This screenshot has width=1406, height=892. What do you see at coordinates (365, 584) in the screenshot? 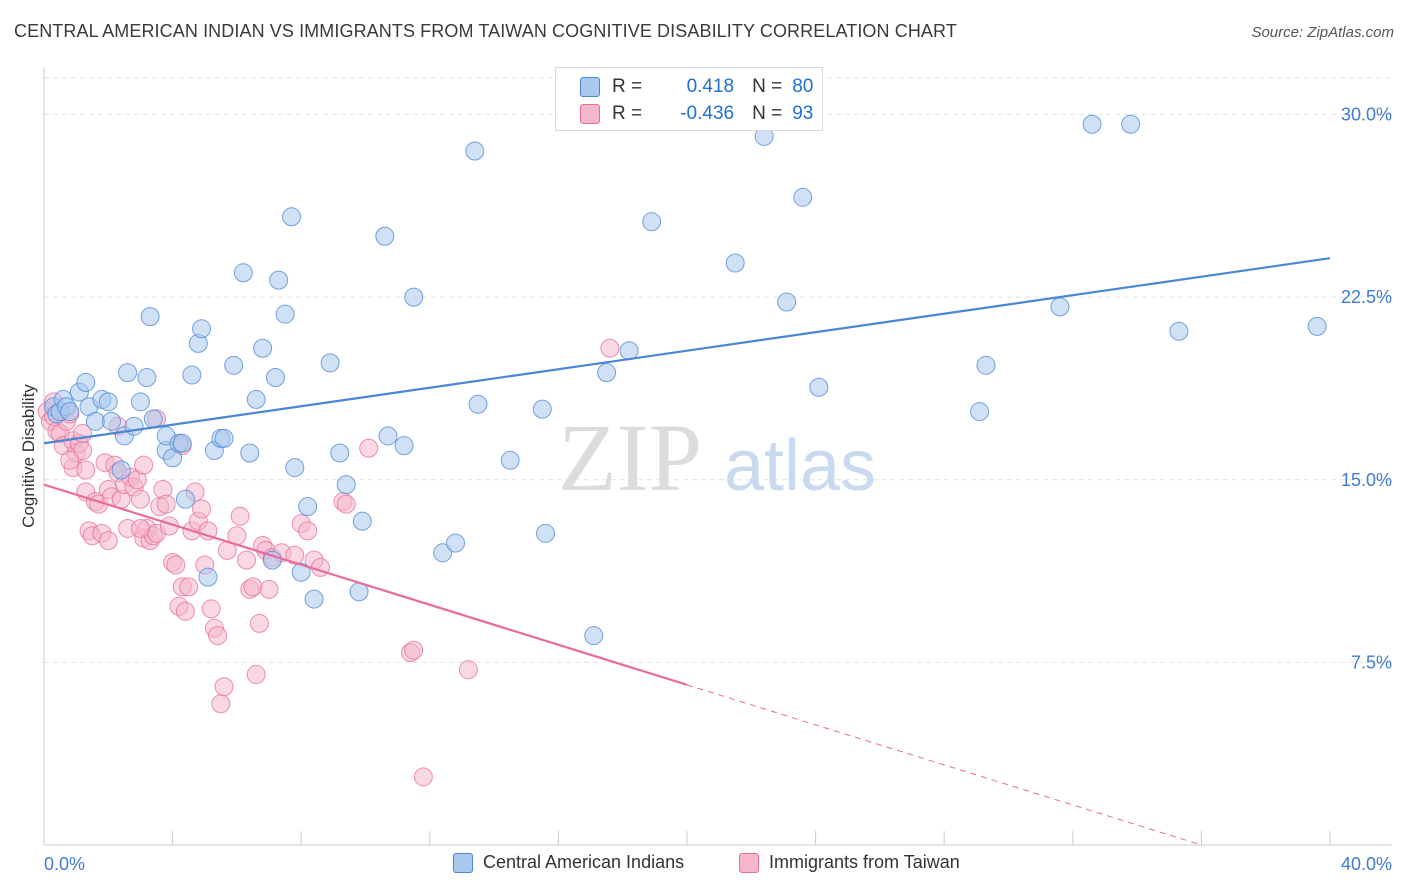
I see `trend-line-pink` at bounding box center [365, 584].